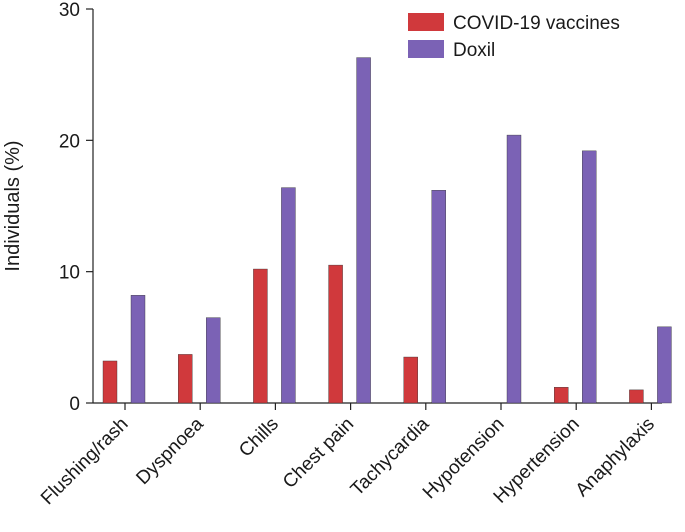 Image resolution: width=685 pixels, height=532 pixels. Describe the element at coordinates (561, 395) in the screenshot. I see `bar-covid19-vaccines-hypertension` at that location.